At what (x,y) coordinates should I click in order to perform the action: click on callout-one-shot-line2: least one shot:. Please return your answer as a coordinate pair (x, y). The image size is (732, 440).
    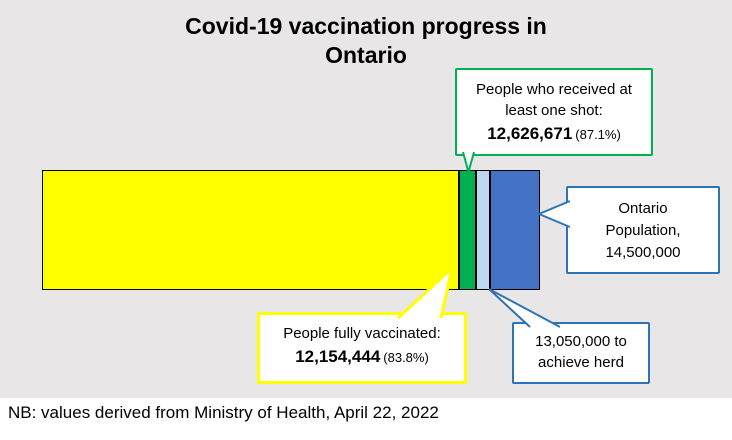
    Looking at the image, I should click on (554, 110).